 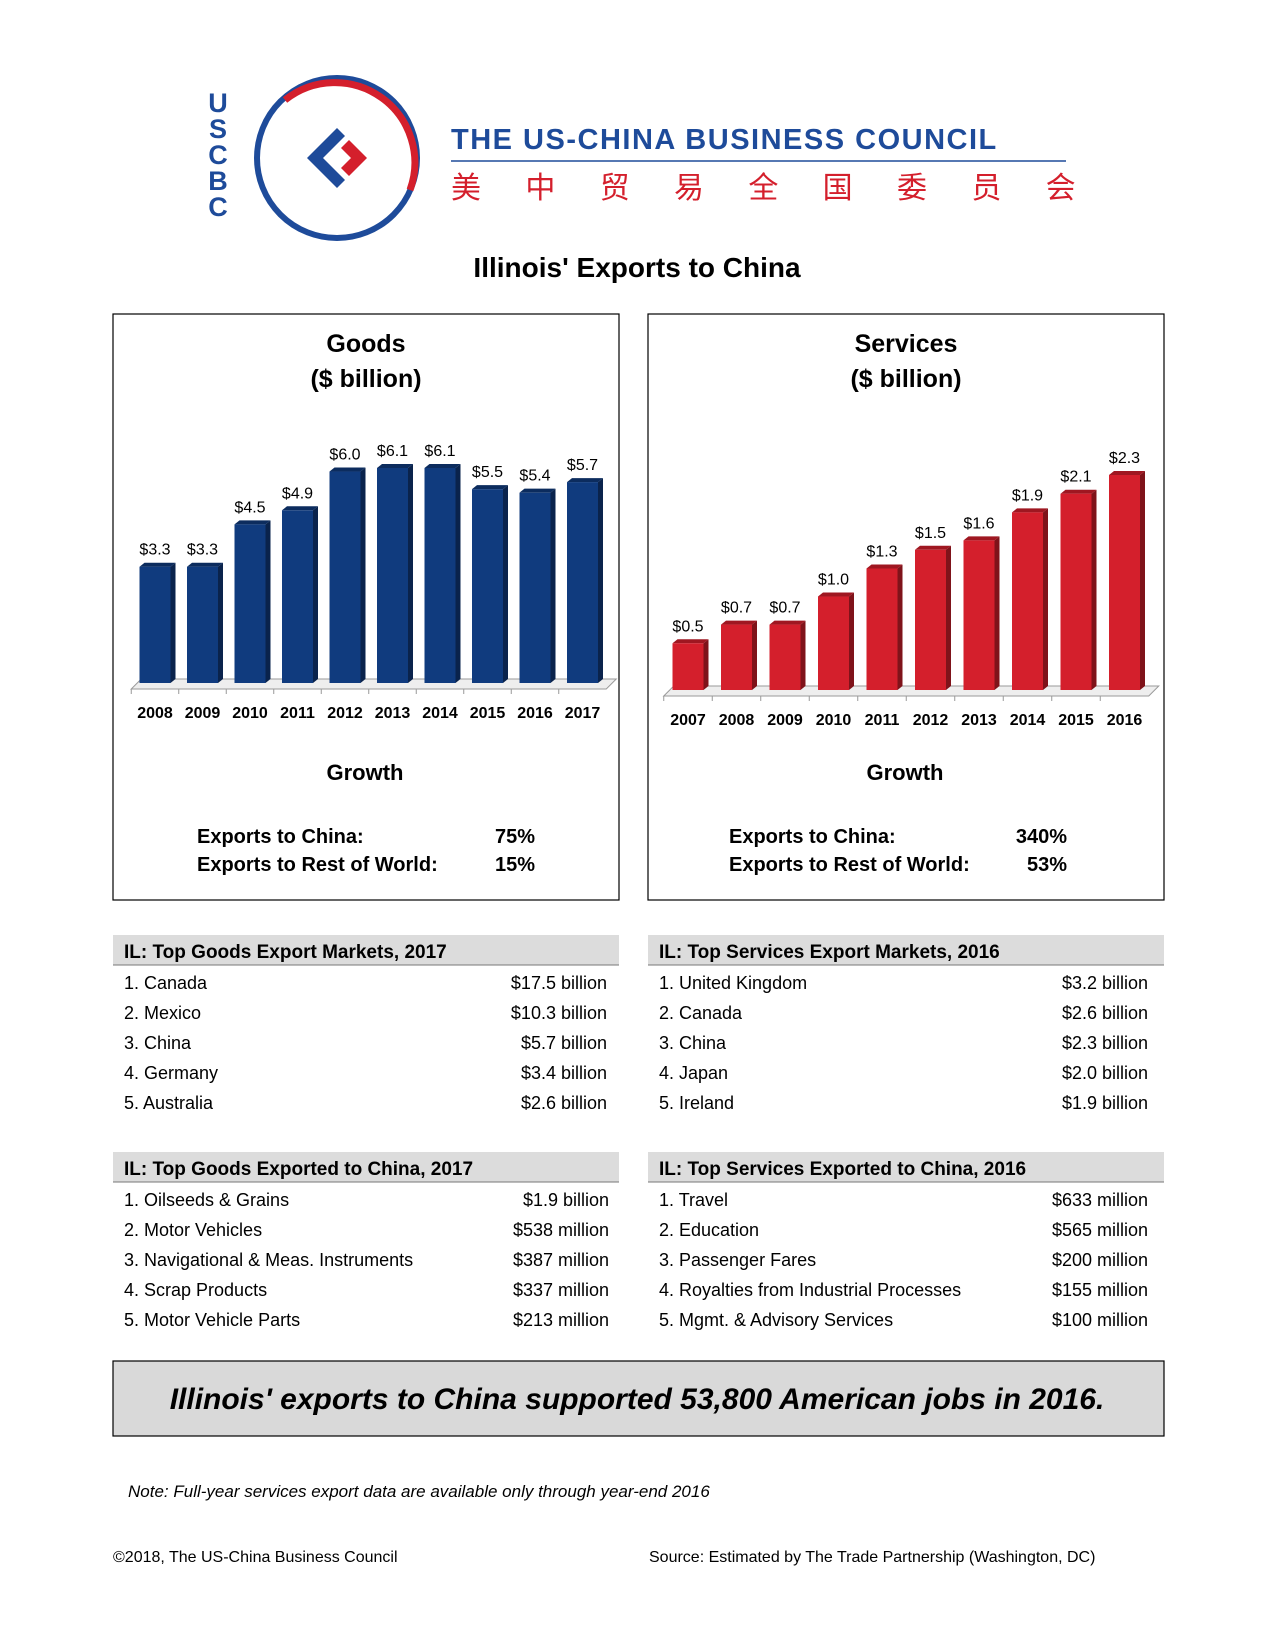 I want to click on table-cell: 4. Germany, so click(x=171, y=1073).